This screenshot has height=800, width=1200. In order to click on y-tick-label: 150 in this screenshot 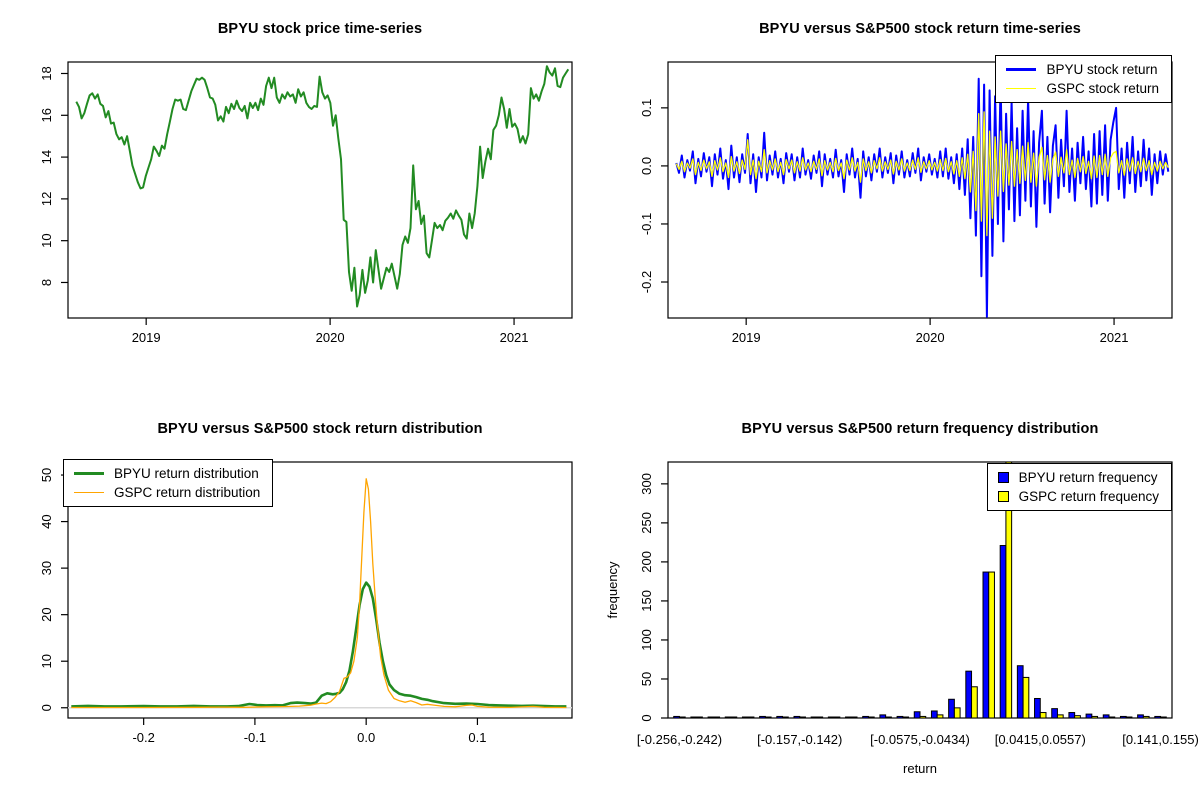, I will do `click(646, 601)`.